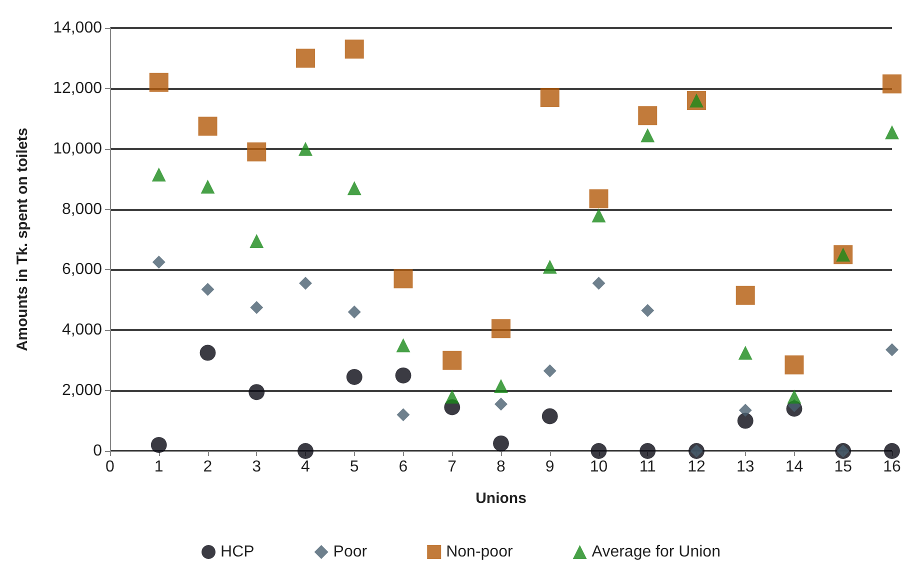  What do you see at coordinates (745, 467) in the screenshot?
I see `x-tick-label: 13` at bounding box center [745, 467].